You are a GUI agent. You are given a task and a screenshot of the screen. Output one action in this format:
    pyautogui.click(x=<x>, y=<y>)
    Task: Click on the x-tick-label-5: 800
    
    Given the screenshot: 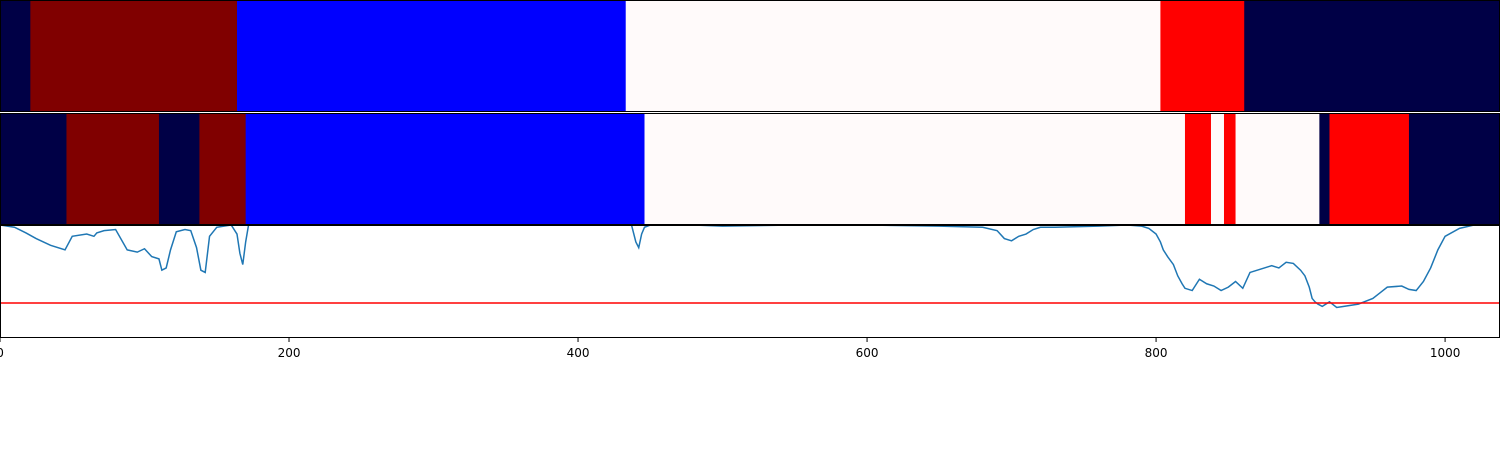 What is the action you would take?
    pyautogui.click(x=1156, y=353)
    